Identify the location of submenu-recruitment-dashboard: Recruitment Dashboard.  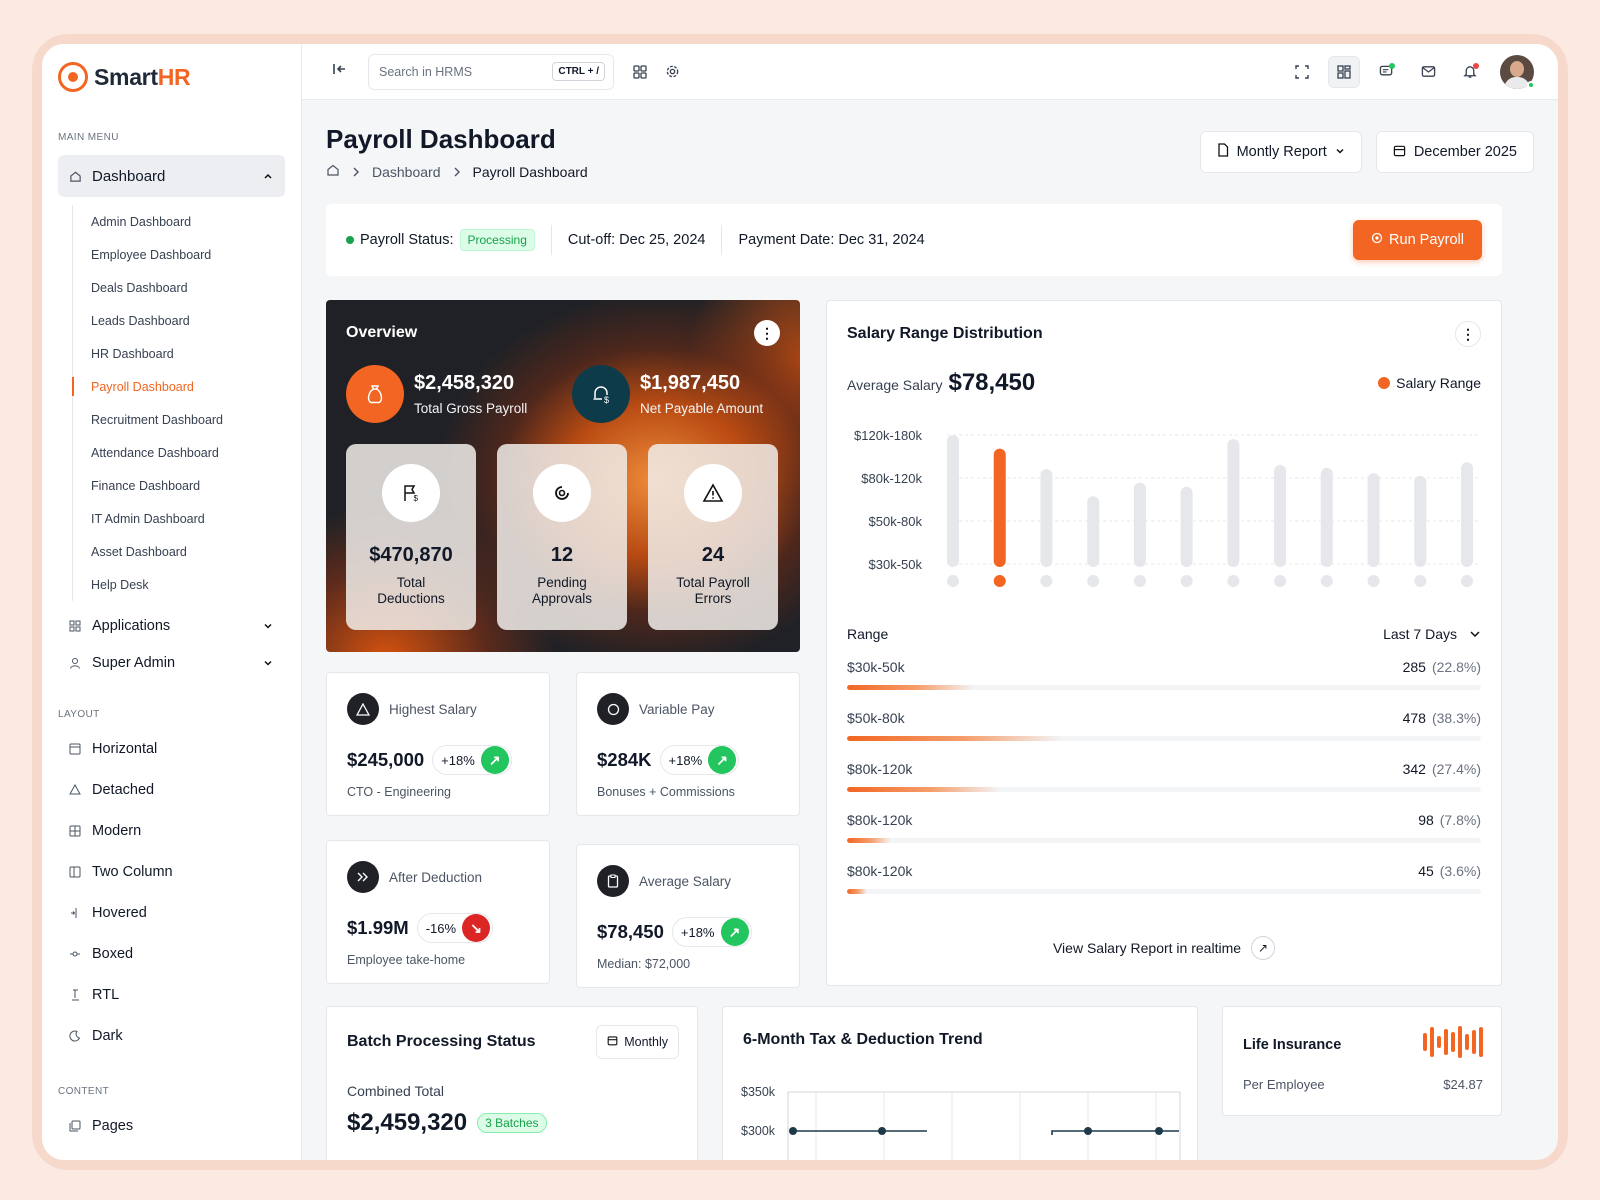
(157, 419).